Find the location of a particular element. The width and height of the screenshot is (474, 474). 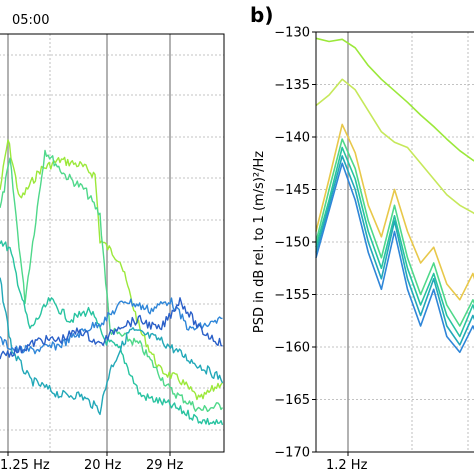

panel-a-title: 05:00 is located at coordinates (30, 20).